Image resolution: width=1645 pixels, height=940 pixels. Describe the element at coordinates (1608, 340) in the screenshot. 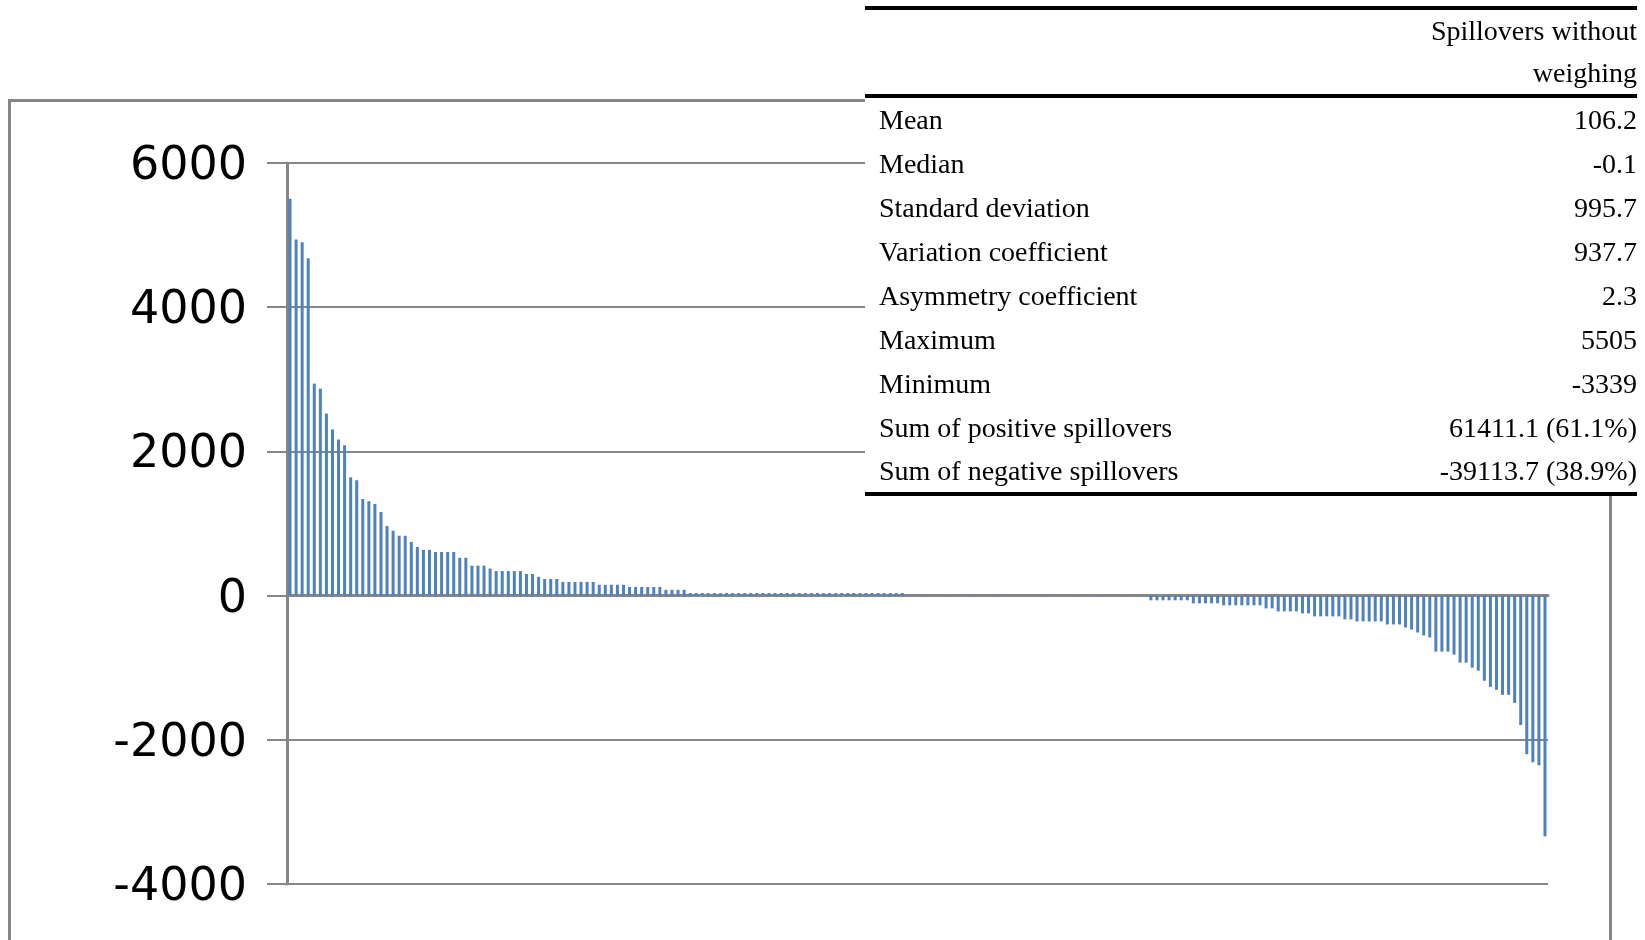

I see `text: 5505` at that location.